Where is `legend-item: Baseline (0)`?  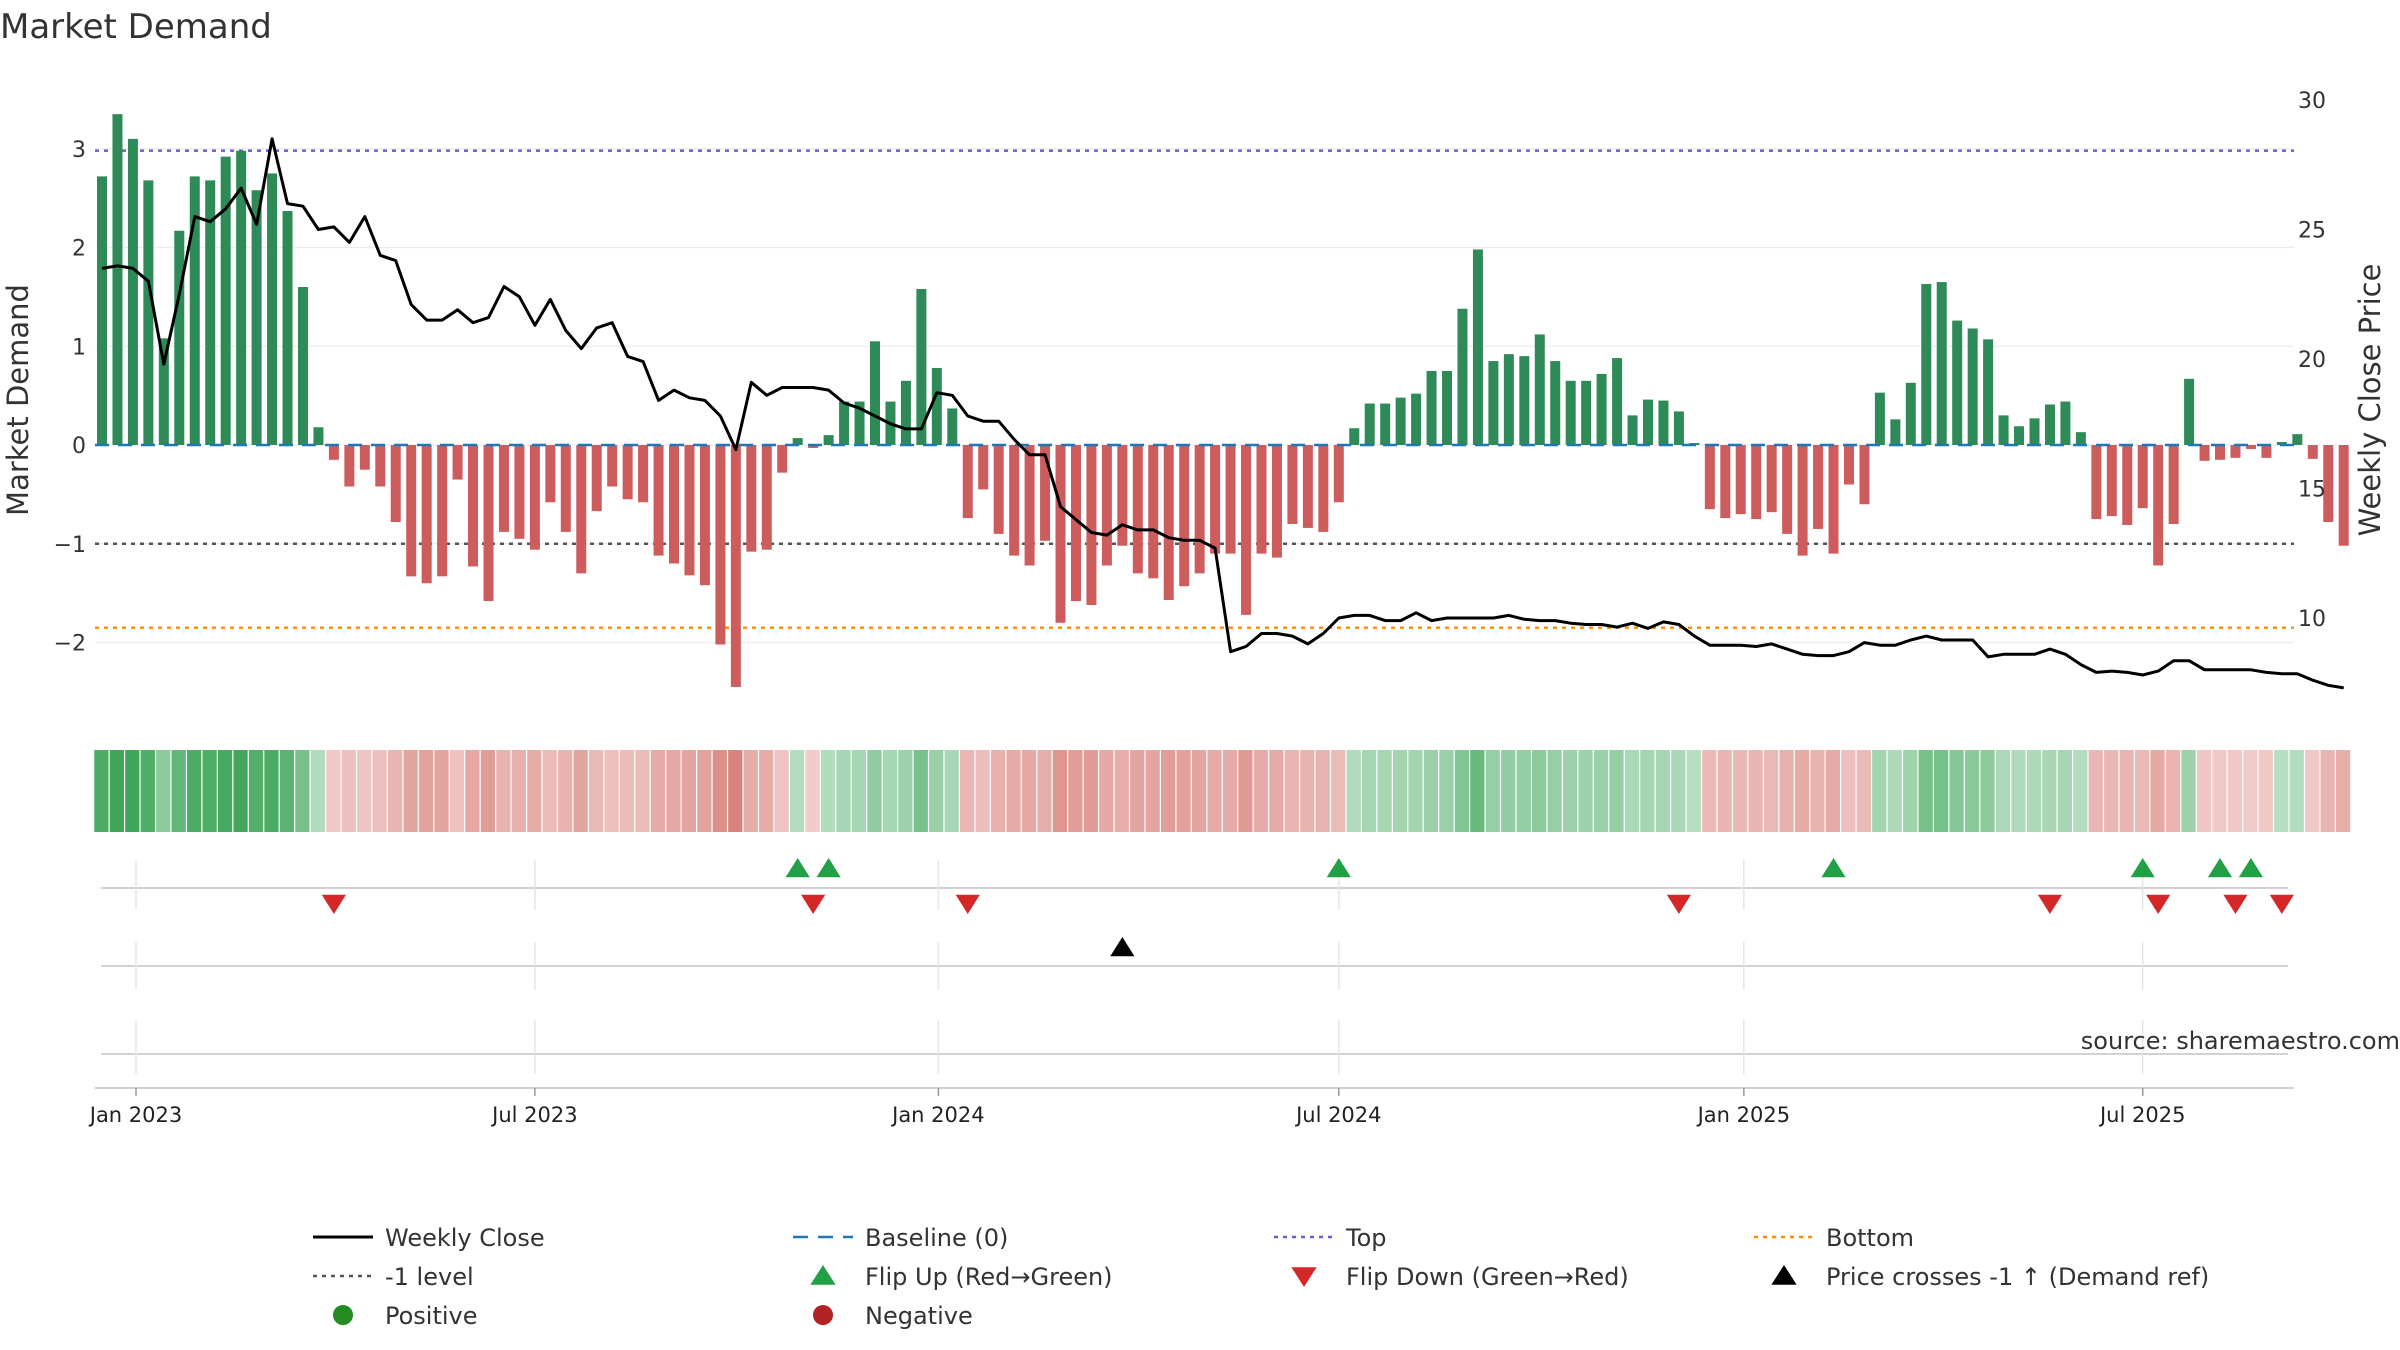 legend-item: Baseline (0) is located at coordinates (900, 1238).